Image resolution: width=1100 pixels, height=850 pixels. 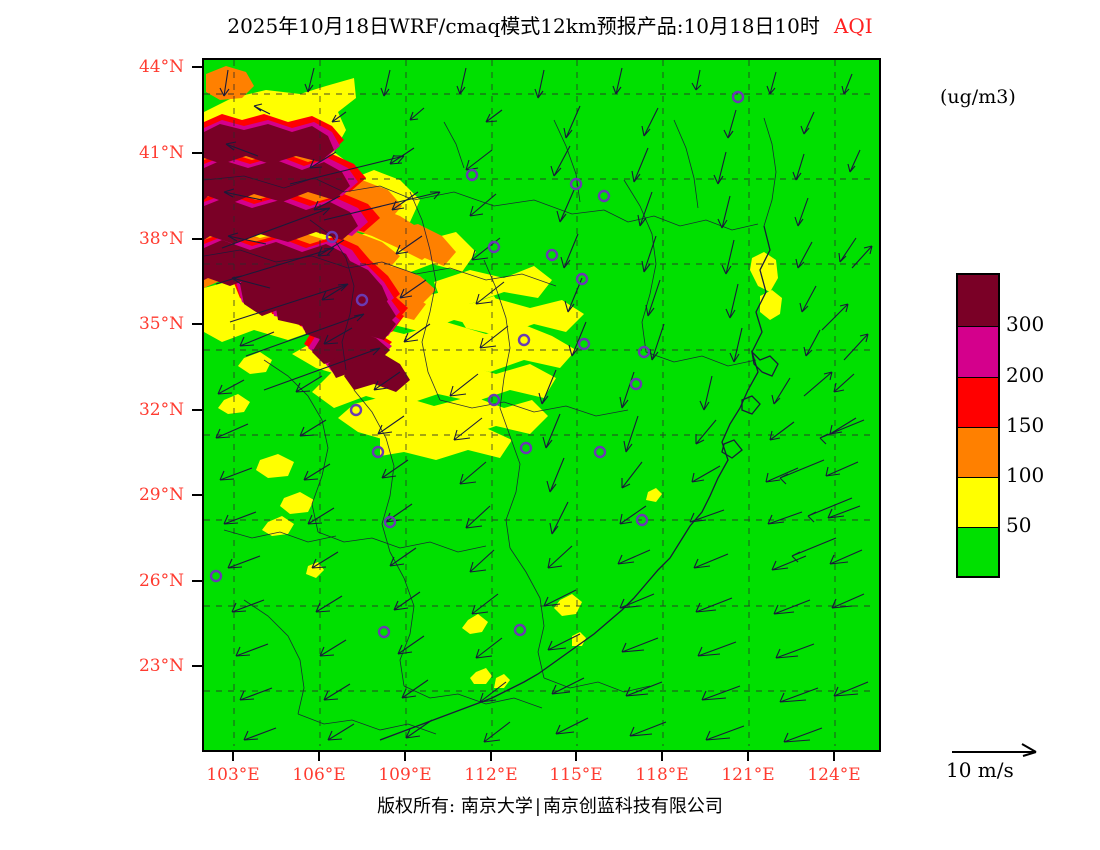 I want to click on colorbar-unit-label: (ug/m3), so click(x=978, y=97).